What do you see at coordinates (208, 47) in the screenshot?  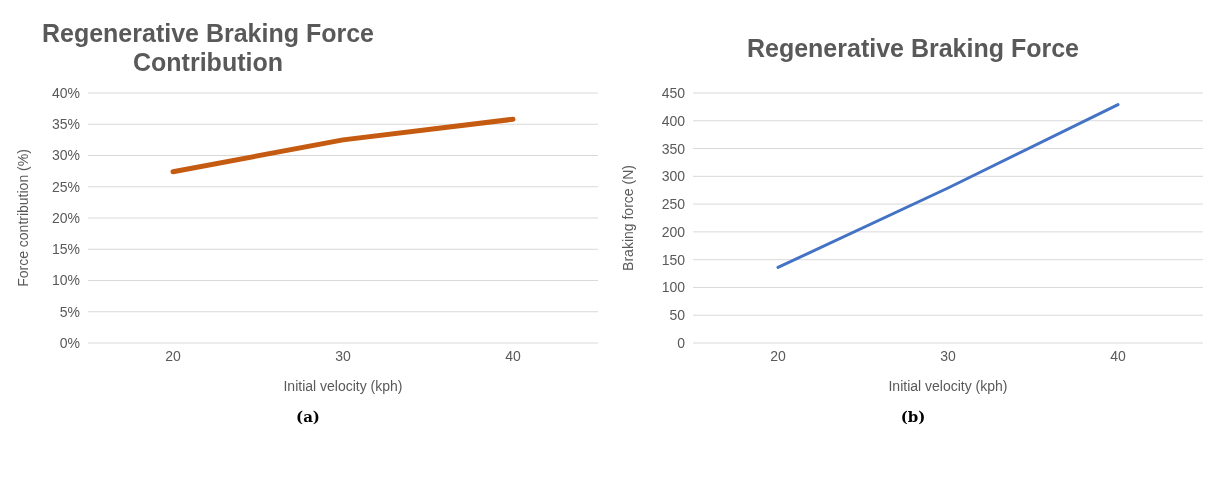 I see `chart-title: Regenerative Braking Force Contribution` at bounding box center [208, 47].